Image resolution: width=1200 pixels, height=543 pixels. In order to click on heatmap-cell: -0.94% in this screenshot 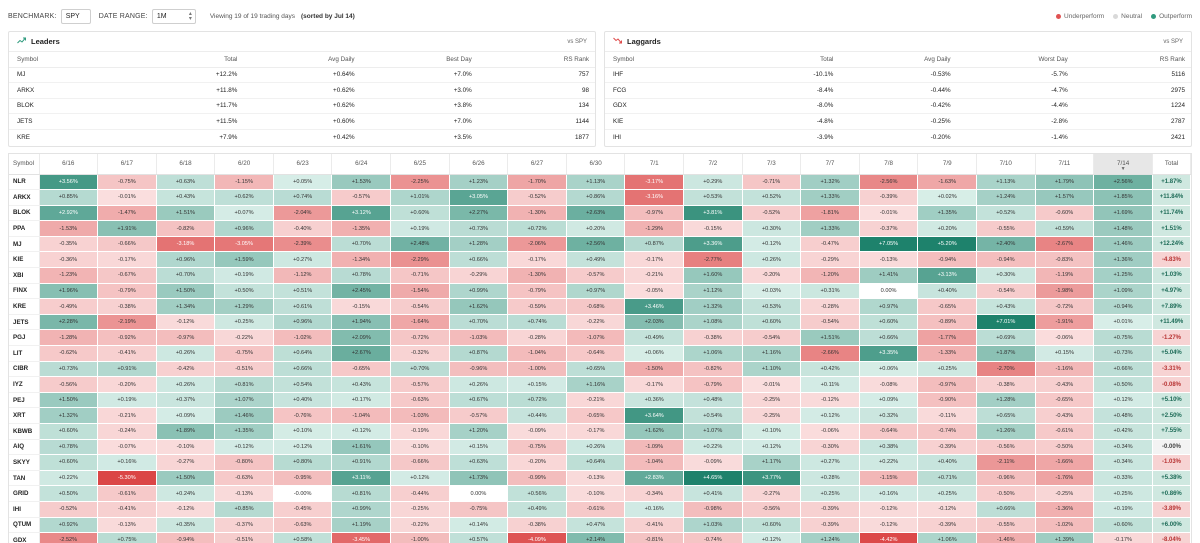, I will do `click(947, 260)`.